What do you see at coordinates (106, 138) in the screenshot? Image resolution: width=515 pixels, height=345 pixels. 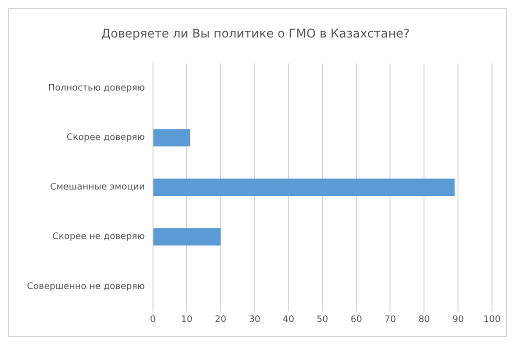 I see `y-tick-label: Скорее доверяю` at bounding box center [106, 138].